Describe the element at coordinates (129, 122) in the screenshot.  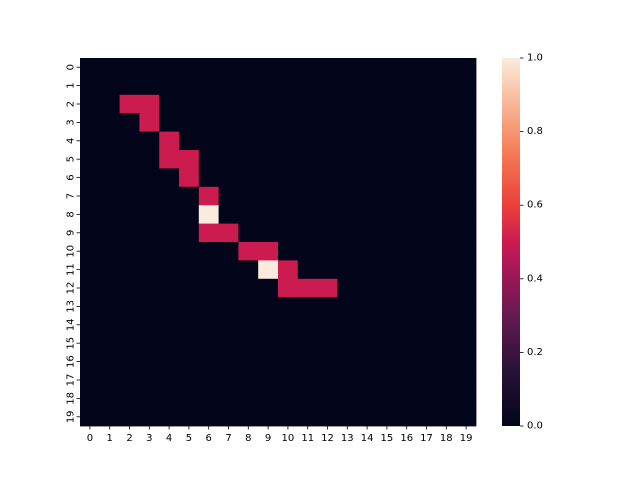
I see `heatmap-cell-r3-c2` at that location.